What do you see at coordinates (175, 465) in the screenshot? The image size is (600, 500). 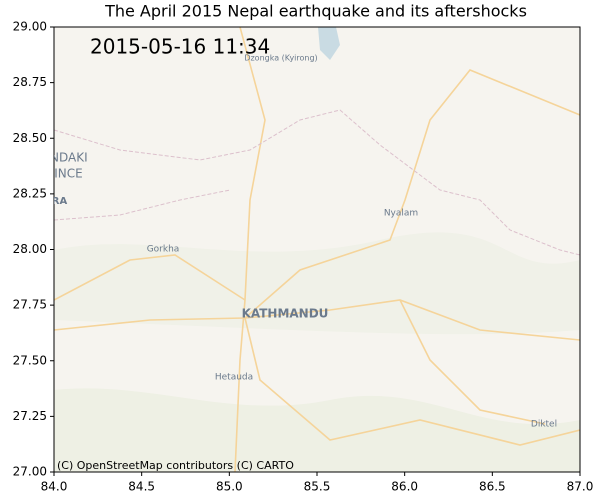 I see `attribution: (C) OpenStreetMap contributors (C) CARTO` at bounding box center [175, 465].